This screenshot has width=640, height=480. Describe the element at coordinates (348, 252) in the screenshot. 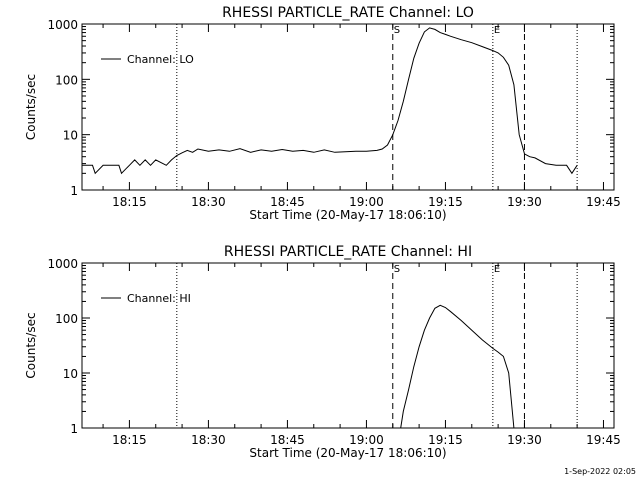

I see `c1-title: RHESSI PARTICLE_RATE Channel: HI` at that location.